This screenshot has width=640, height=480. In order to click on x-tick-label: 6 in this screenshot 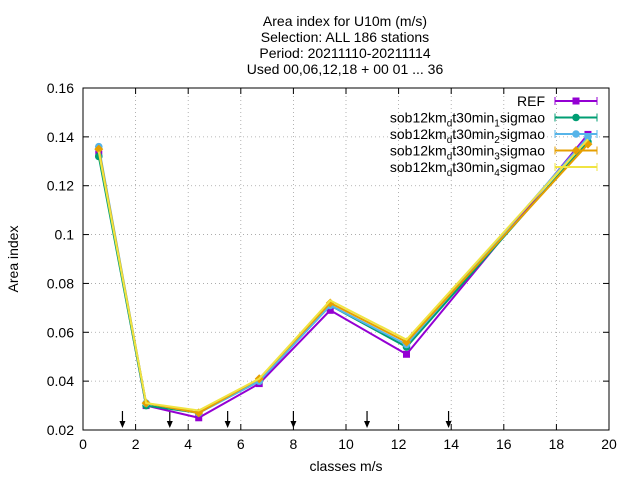, I will do `click(241, 444)`.